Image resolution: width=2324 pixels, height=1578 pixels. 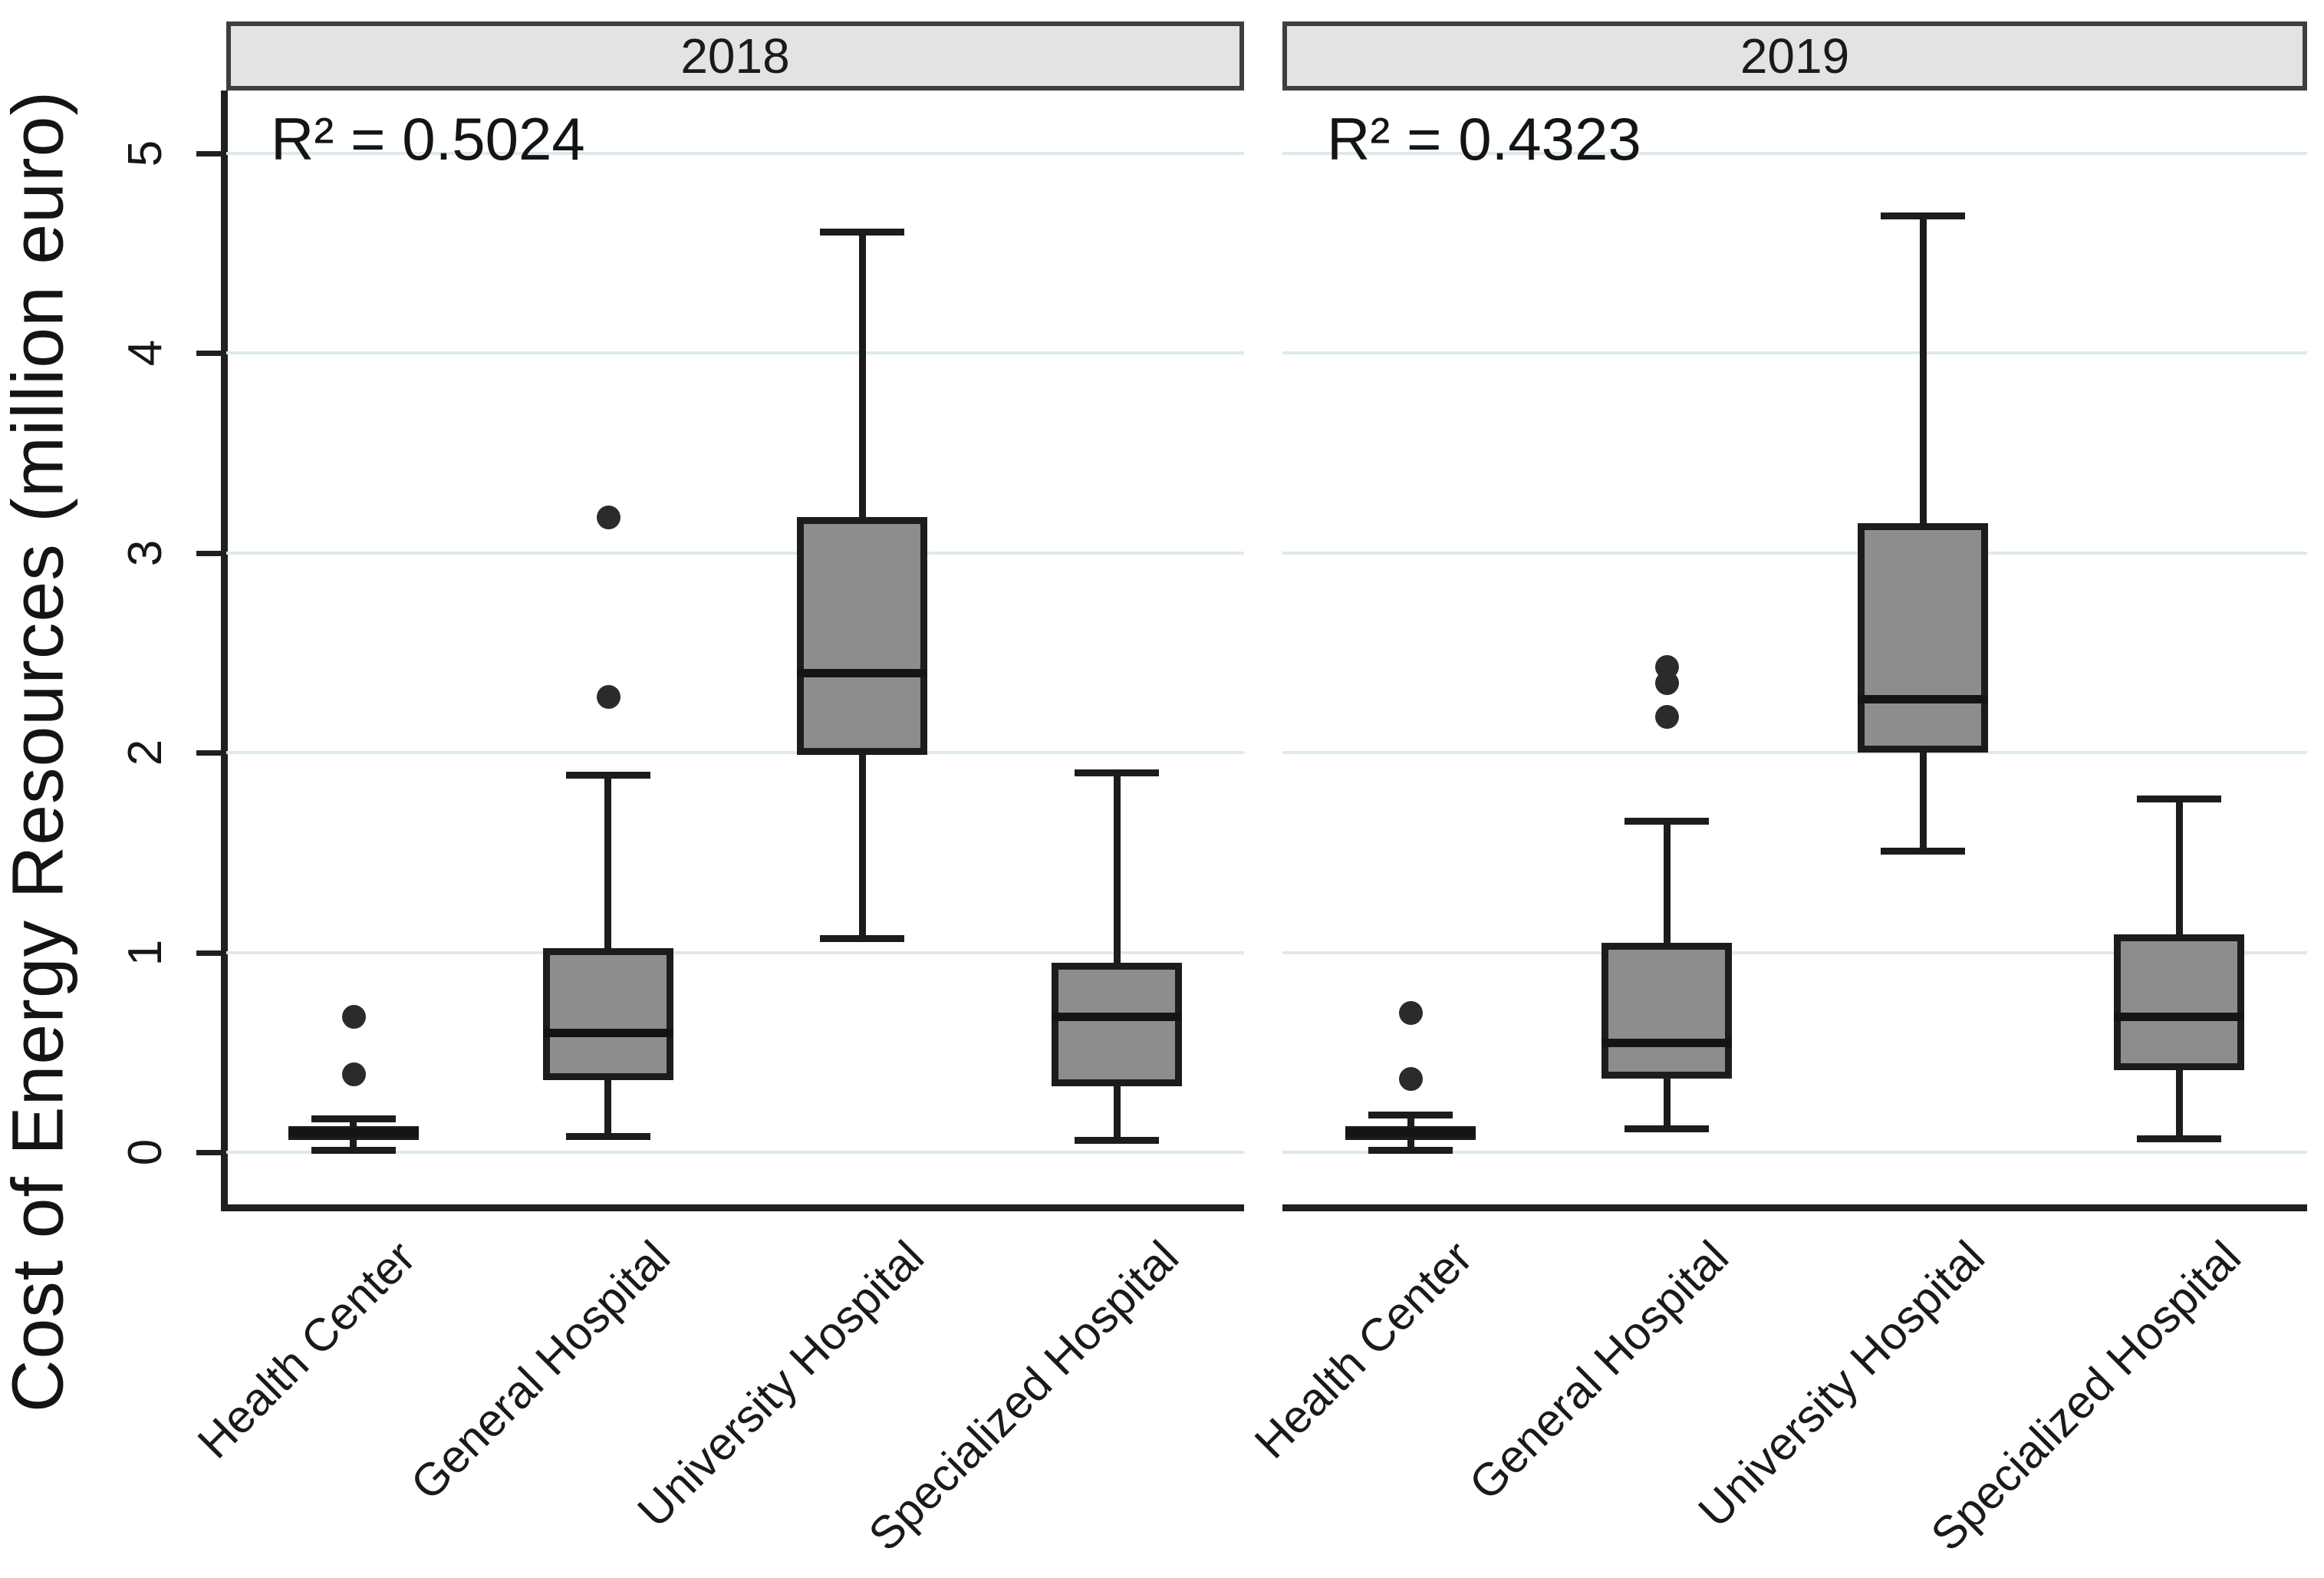 What do you see at coordinates (732, 1207) in the screenshot?
I see `x-axis-line-left-panel` at bounding box center [732, 1207].